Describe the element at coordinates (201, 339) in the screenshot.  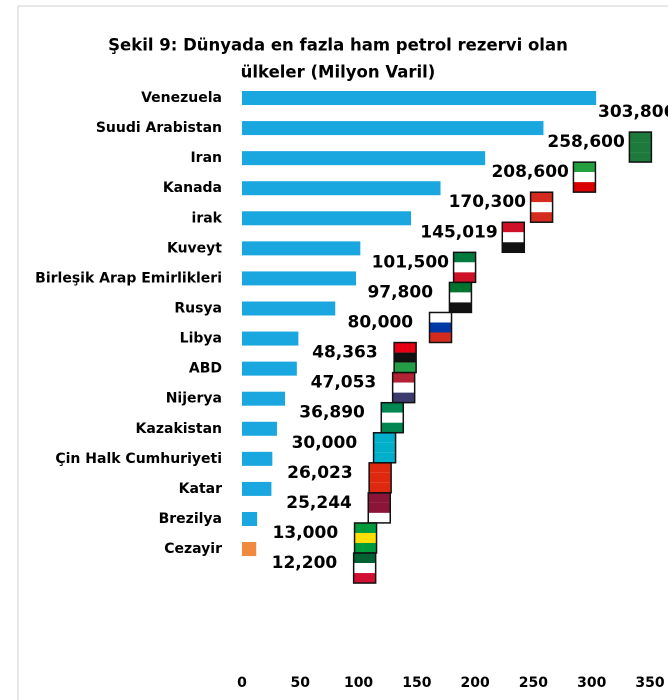
I see `y-tick-label: Libya` at that location.